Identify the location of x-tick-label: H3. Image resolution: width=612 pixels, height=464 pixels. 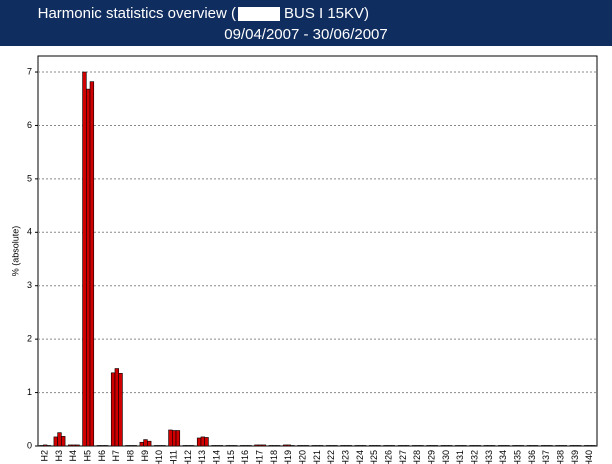
(59, 456).